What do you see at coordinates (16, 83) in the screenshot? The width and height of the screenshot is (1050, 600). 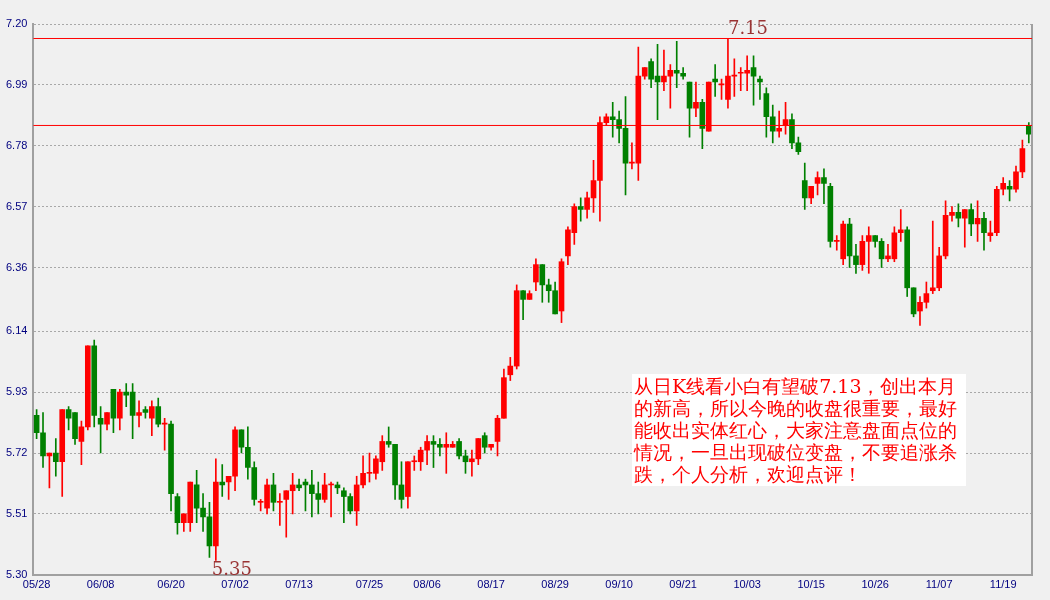 I see `y-tick-label: 6.99` at bounding box center [16, 83].